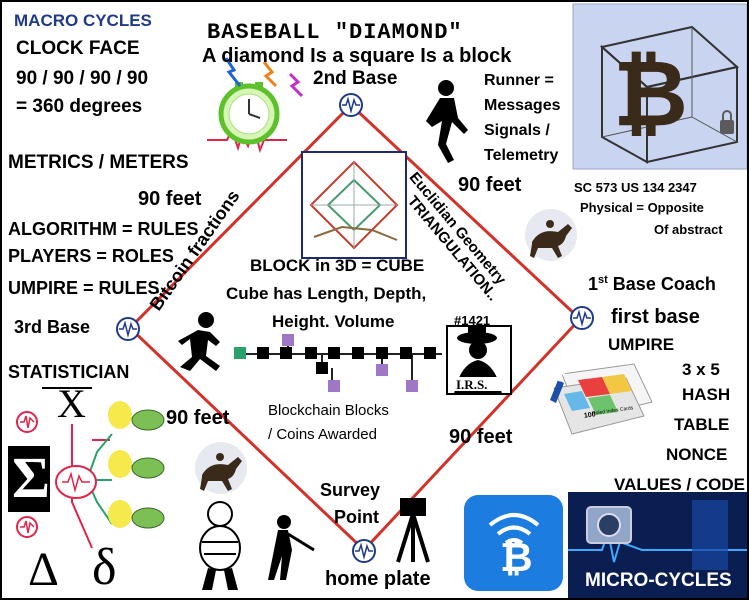 The height and width of the screenshot is (600, 749). What do you see at coordinates (43, 569) in the screenshot?
I see `delta-upper-symbol: Δ` at bounding box center [43, 569].